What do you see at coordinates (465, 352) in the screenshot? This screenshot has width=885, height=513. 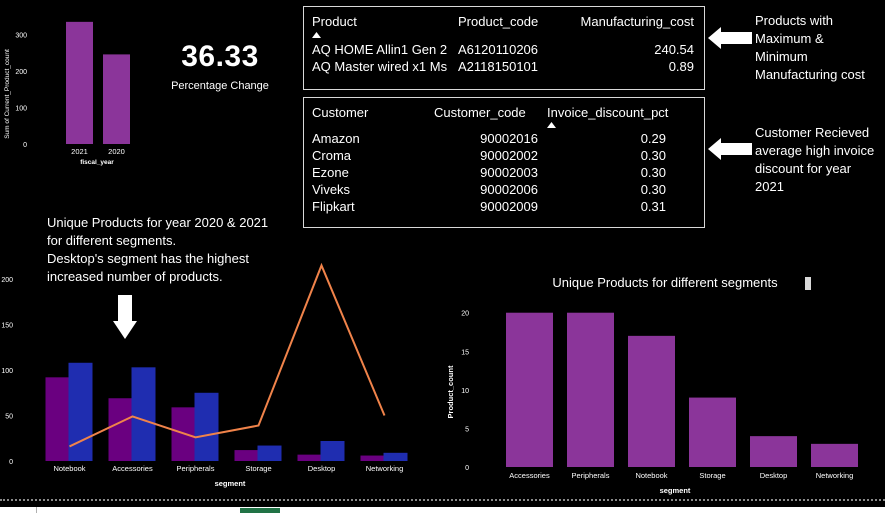 I see `y-tick-label: 15` at bounding box center [465, 352].